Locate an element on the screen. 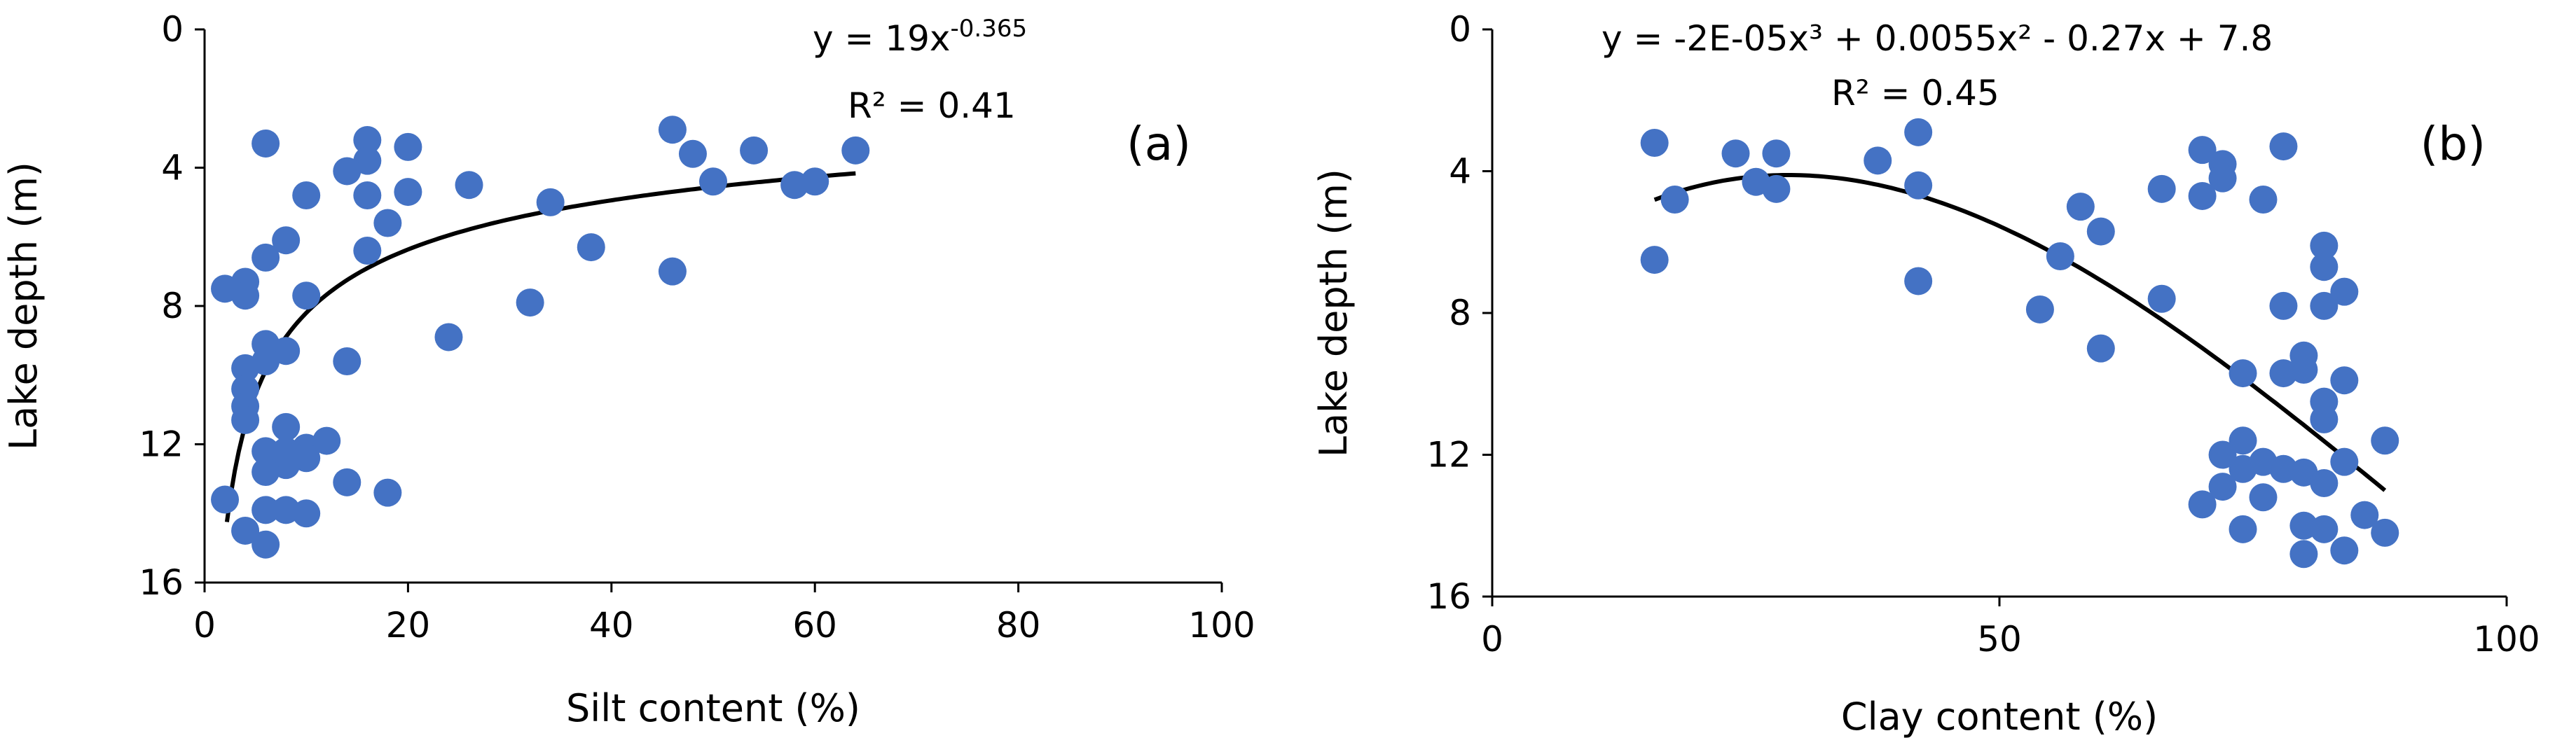 Image resolution: width=2576 pixels, height=745 pixels. chart-a-x-tick-label: 40 is located at coordinates (611, 625).